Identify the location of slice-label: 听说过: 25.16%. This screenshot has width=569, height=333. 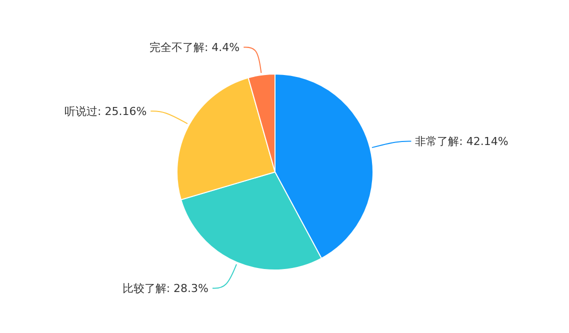
(105, 111).